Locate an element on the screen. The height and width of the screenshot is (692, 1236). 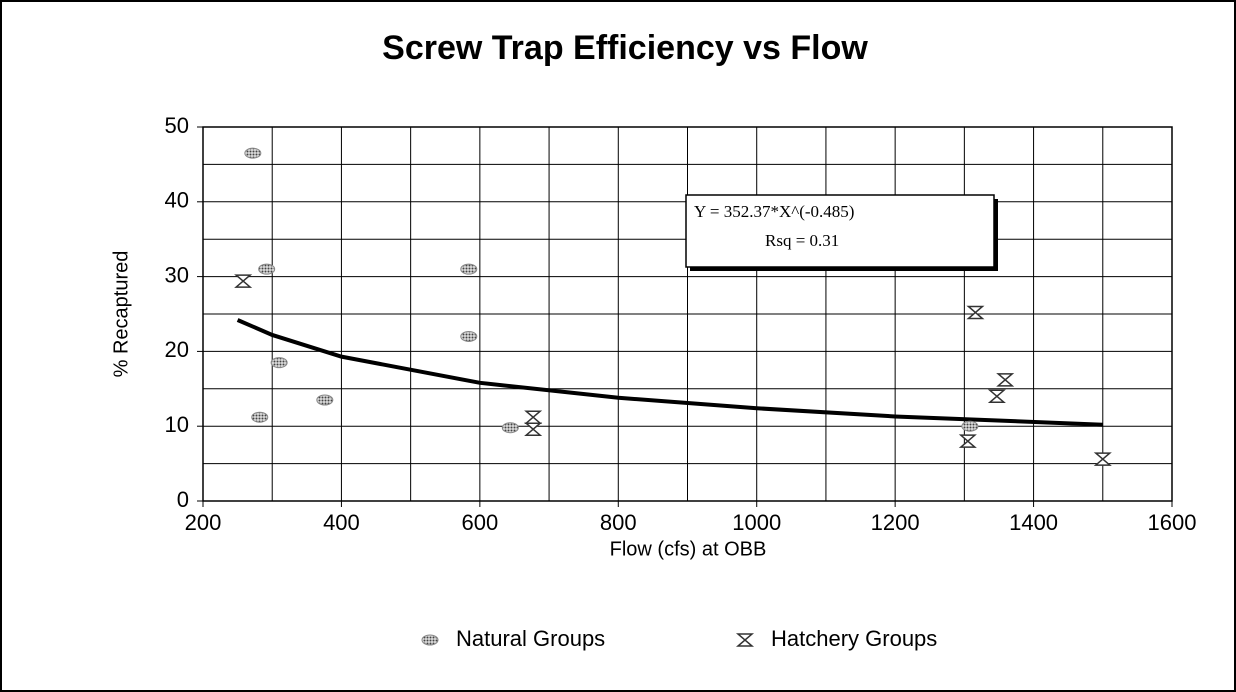
y-axis-label: % Recaptured is located at coordinates (121, 314).